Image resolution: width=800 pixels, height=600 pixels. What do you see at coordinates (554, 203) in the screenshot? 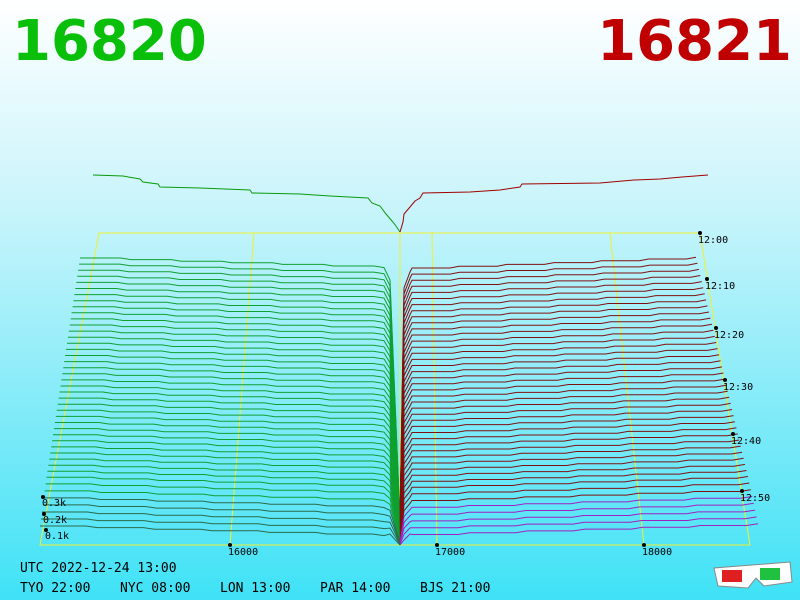
I see `ask-curve` at bounding box center [554, 203].